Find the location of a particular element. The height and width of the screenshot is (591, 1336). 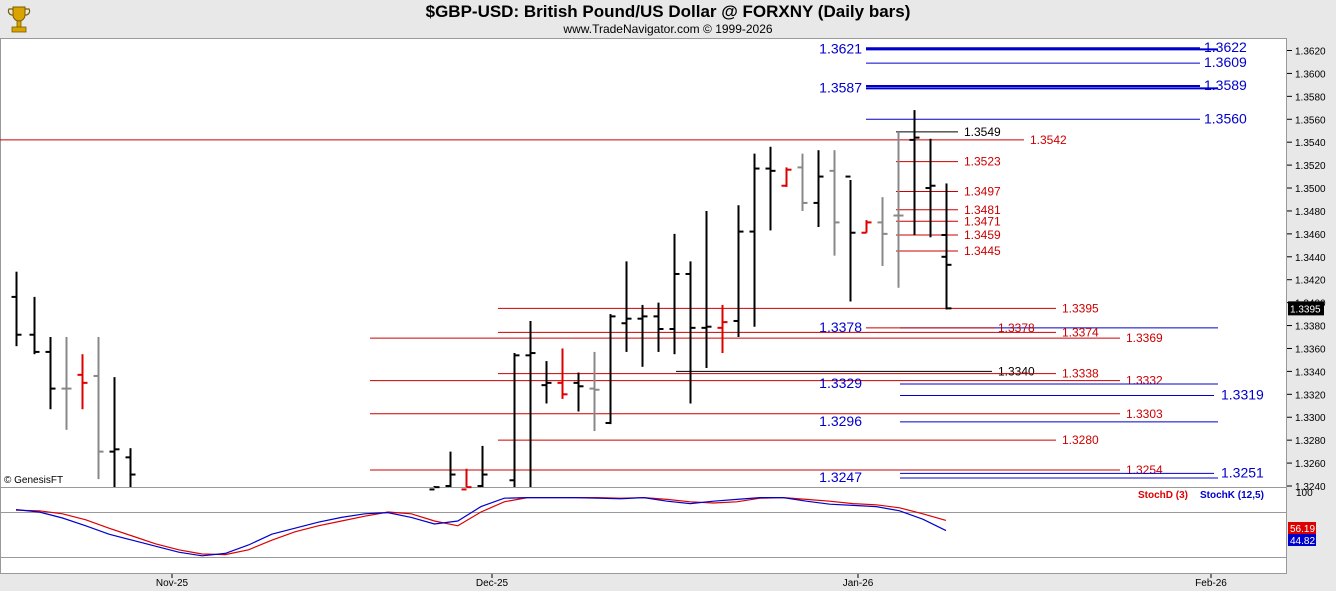

level-label: 1.3378 is located at coordinates (840, 327).